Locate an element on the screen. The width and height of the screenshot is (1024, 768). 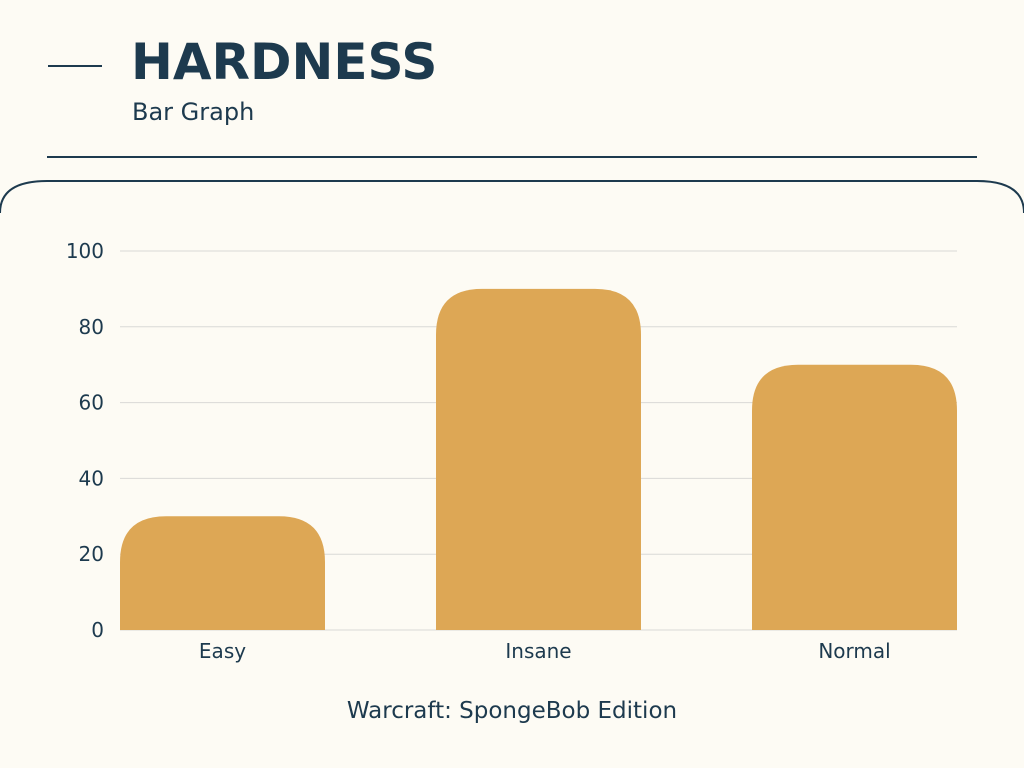
y-tick-label: 60 is located at coordinates (91, 403).